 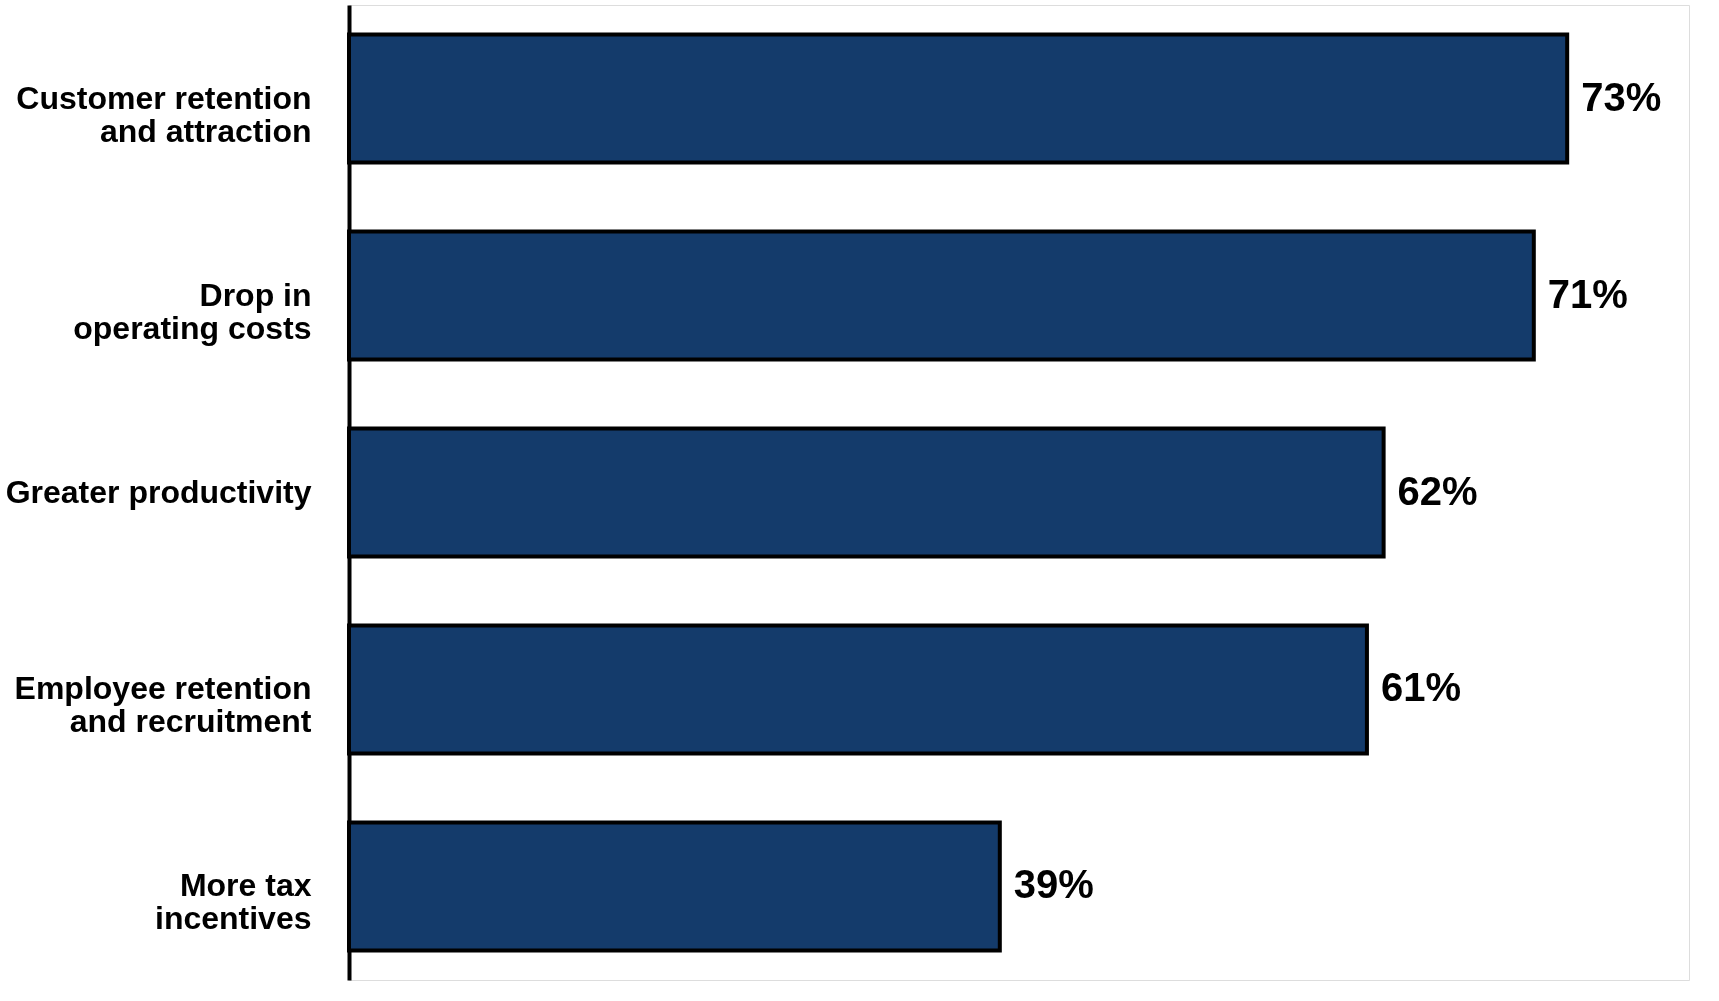 I want to click on data-label: 71%, so click(x=1587, y=293).